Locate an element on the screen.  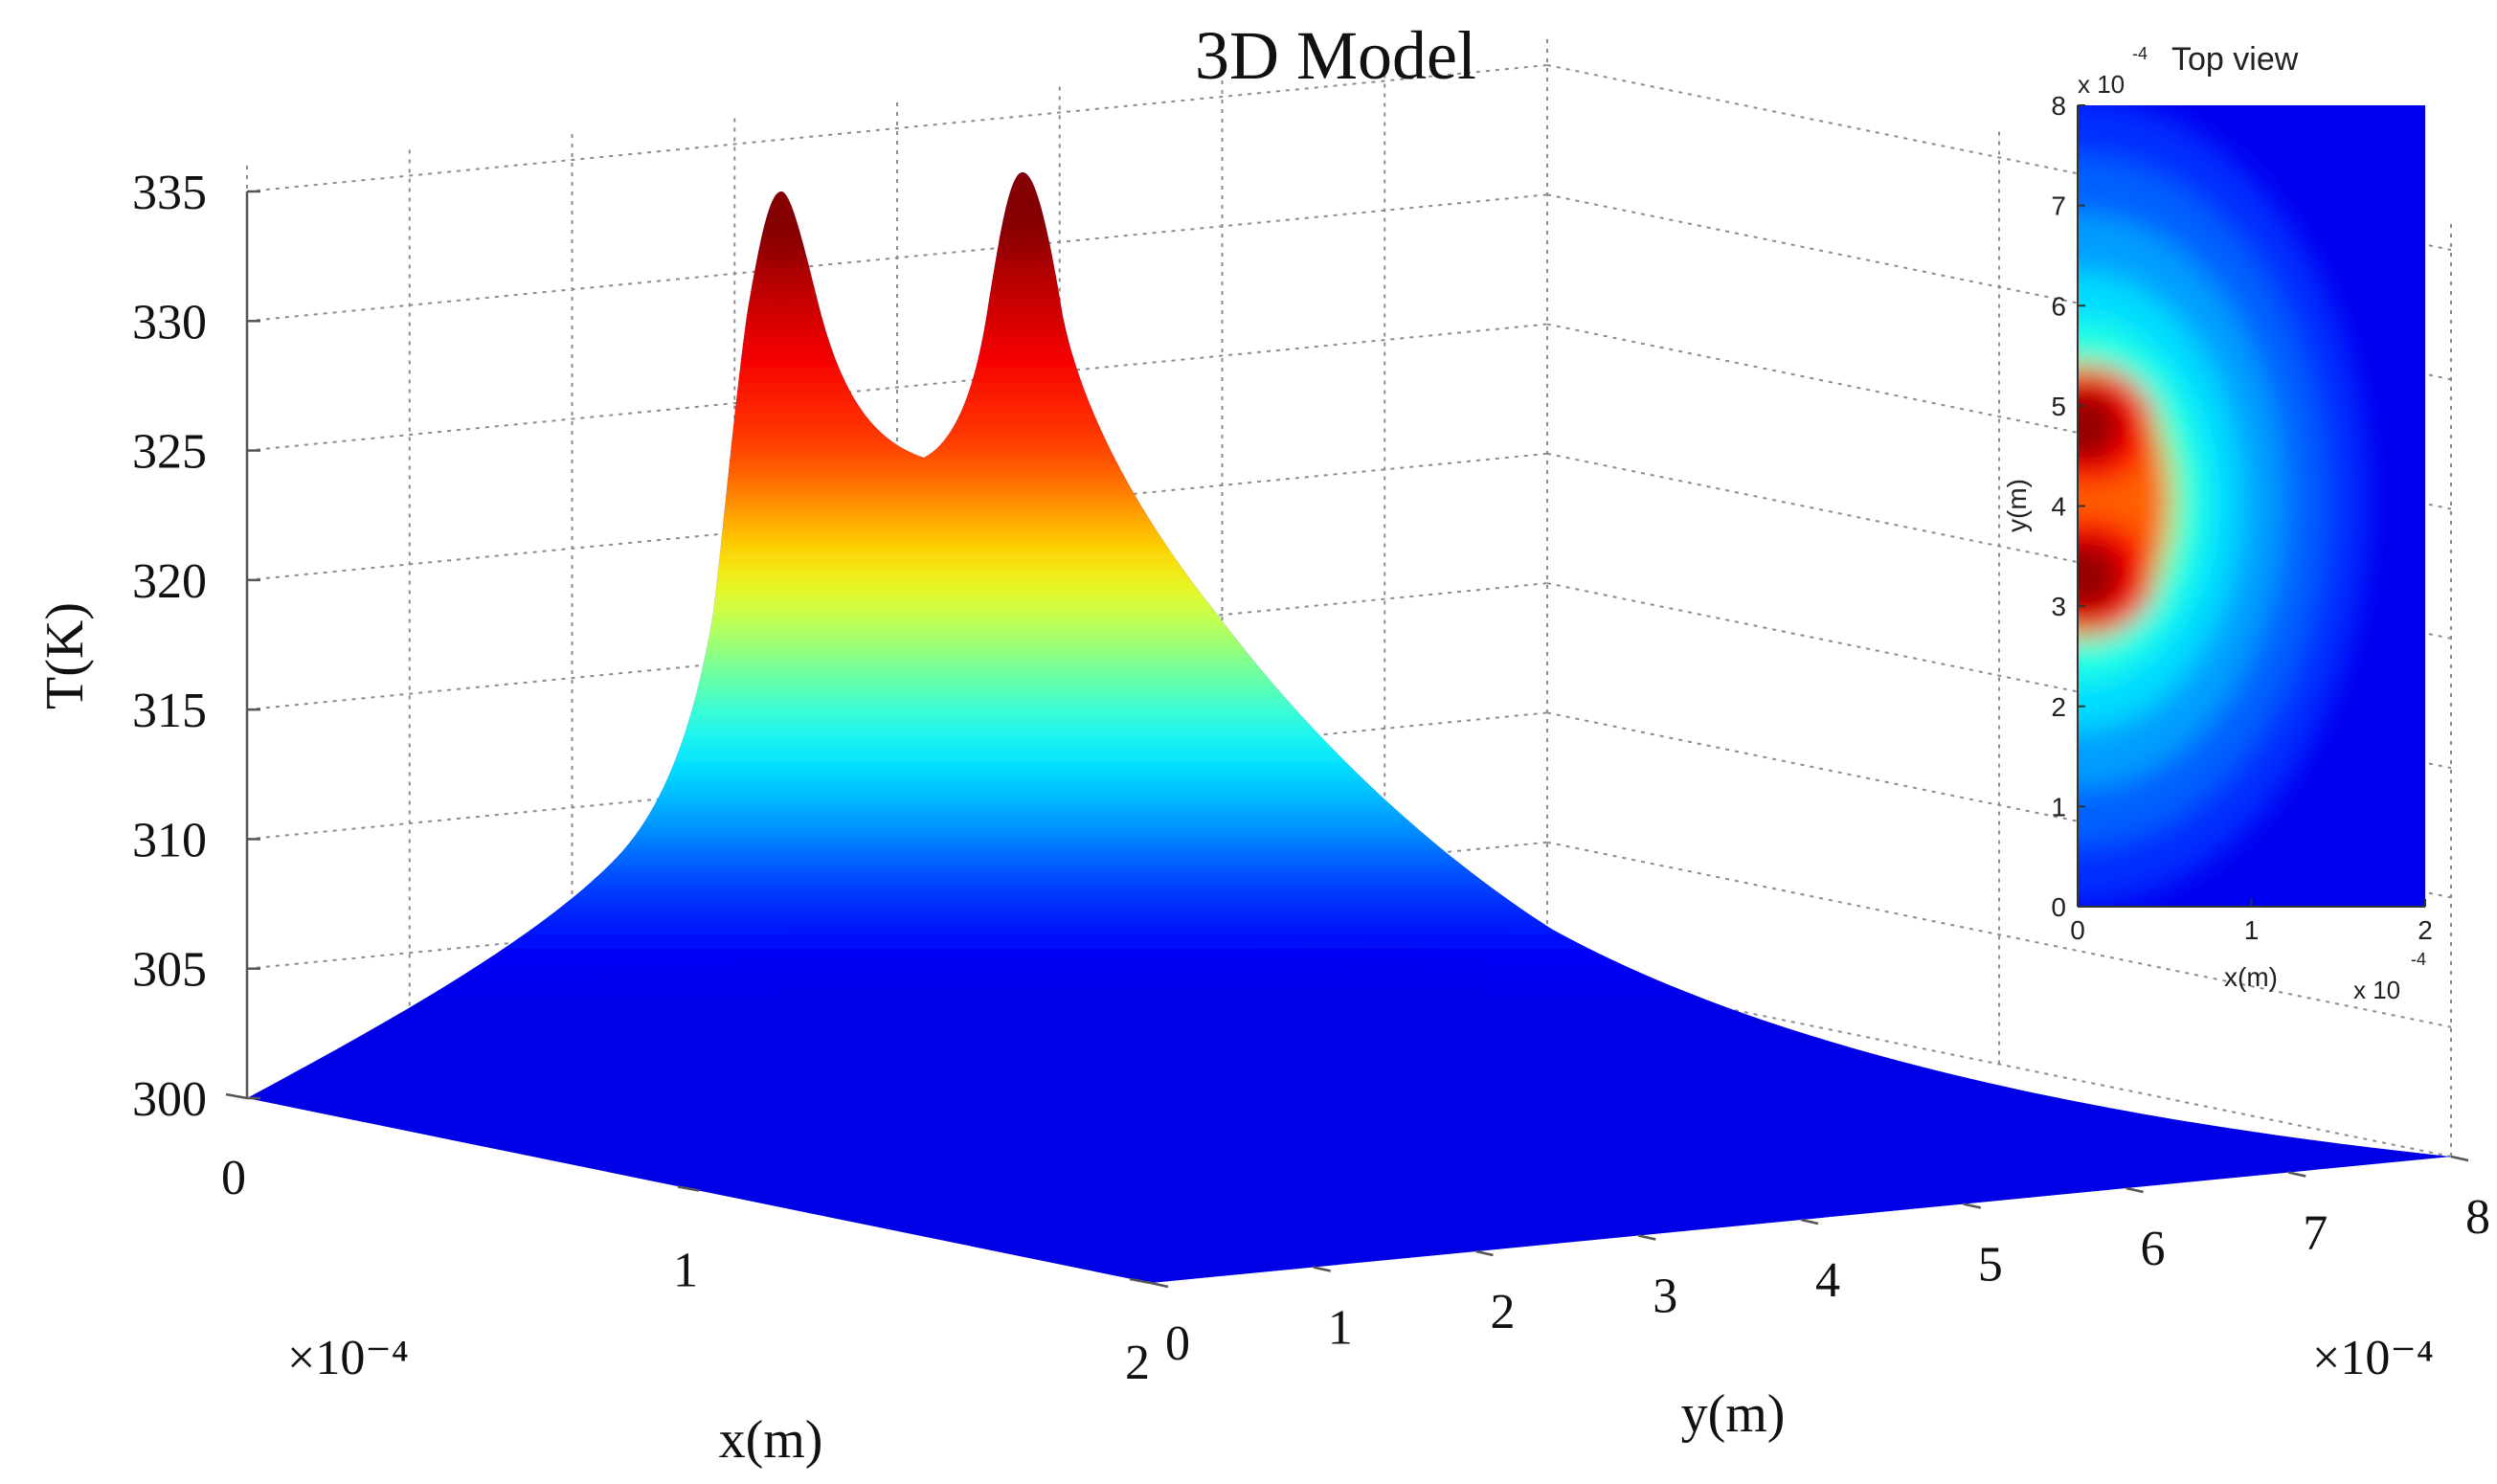
x-tick-label: 0 is located at coordinates (234, 1178).